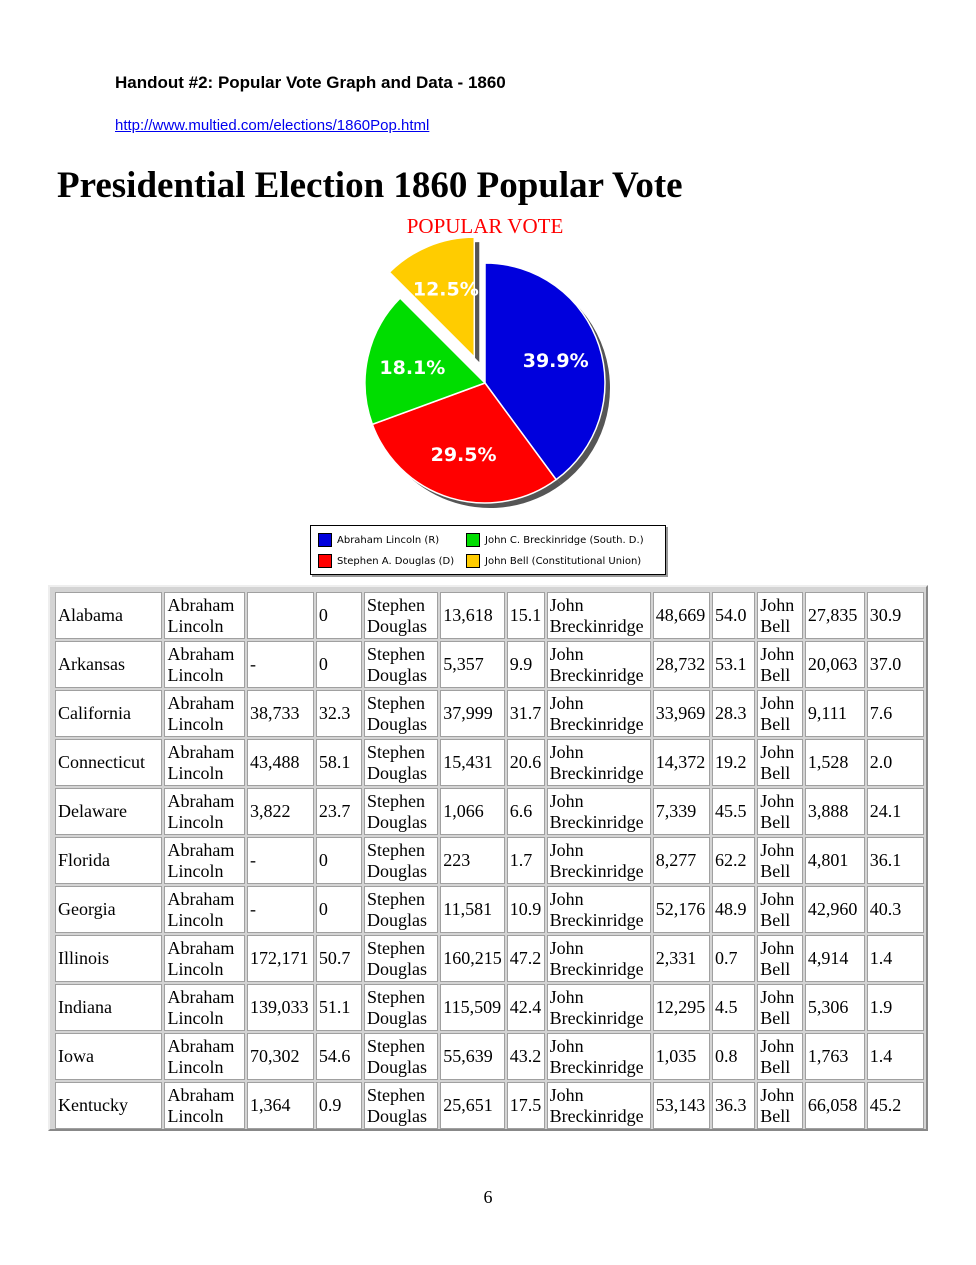 This screenshot has height=1265, width=976. Describe the element at coordinates (472, 1056) in the screenshot. I see `cell-votes-2: 55,639` at that location.